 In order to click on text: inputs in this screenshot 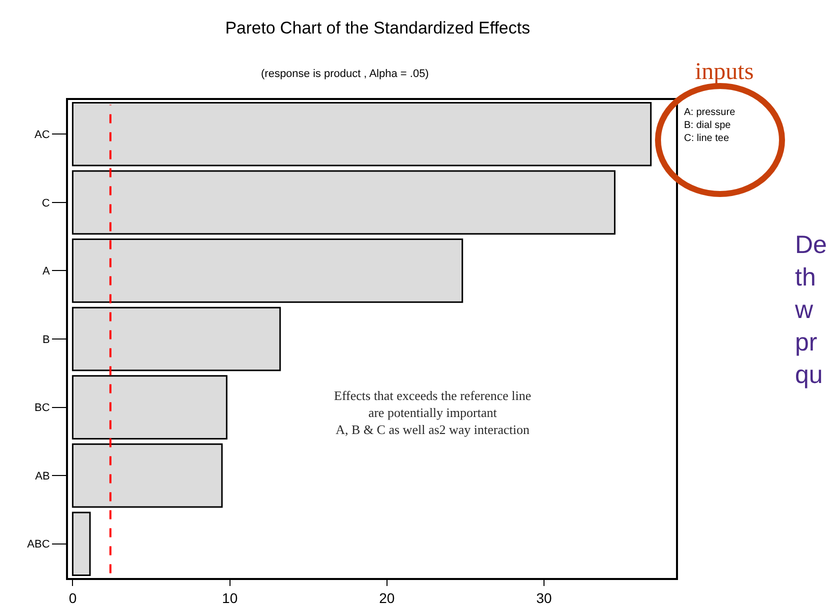, I will do `click(724, 72)`.